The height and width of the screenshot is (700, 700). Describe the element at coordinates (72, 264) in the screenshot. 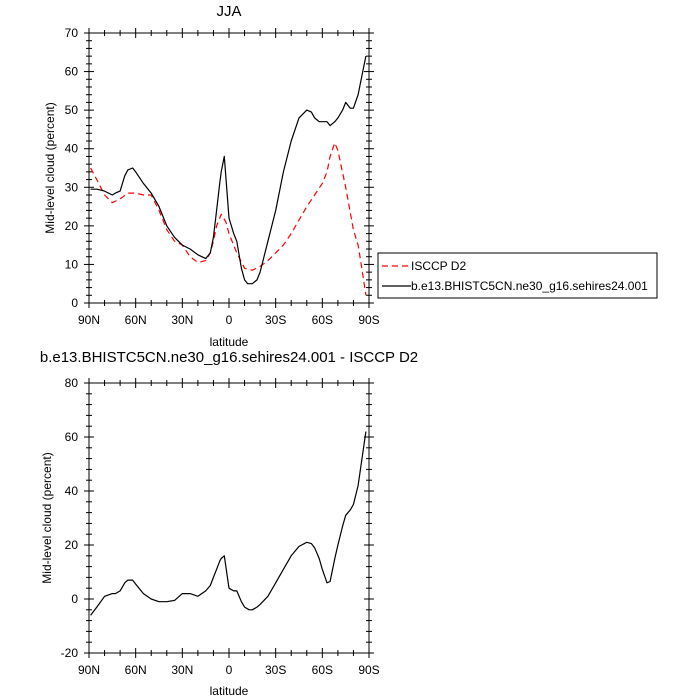

I see `y-tick-label: 10` at that location.